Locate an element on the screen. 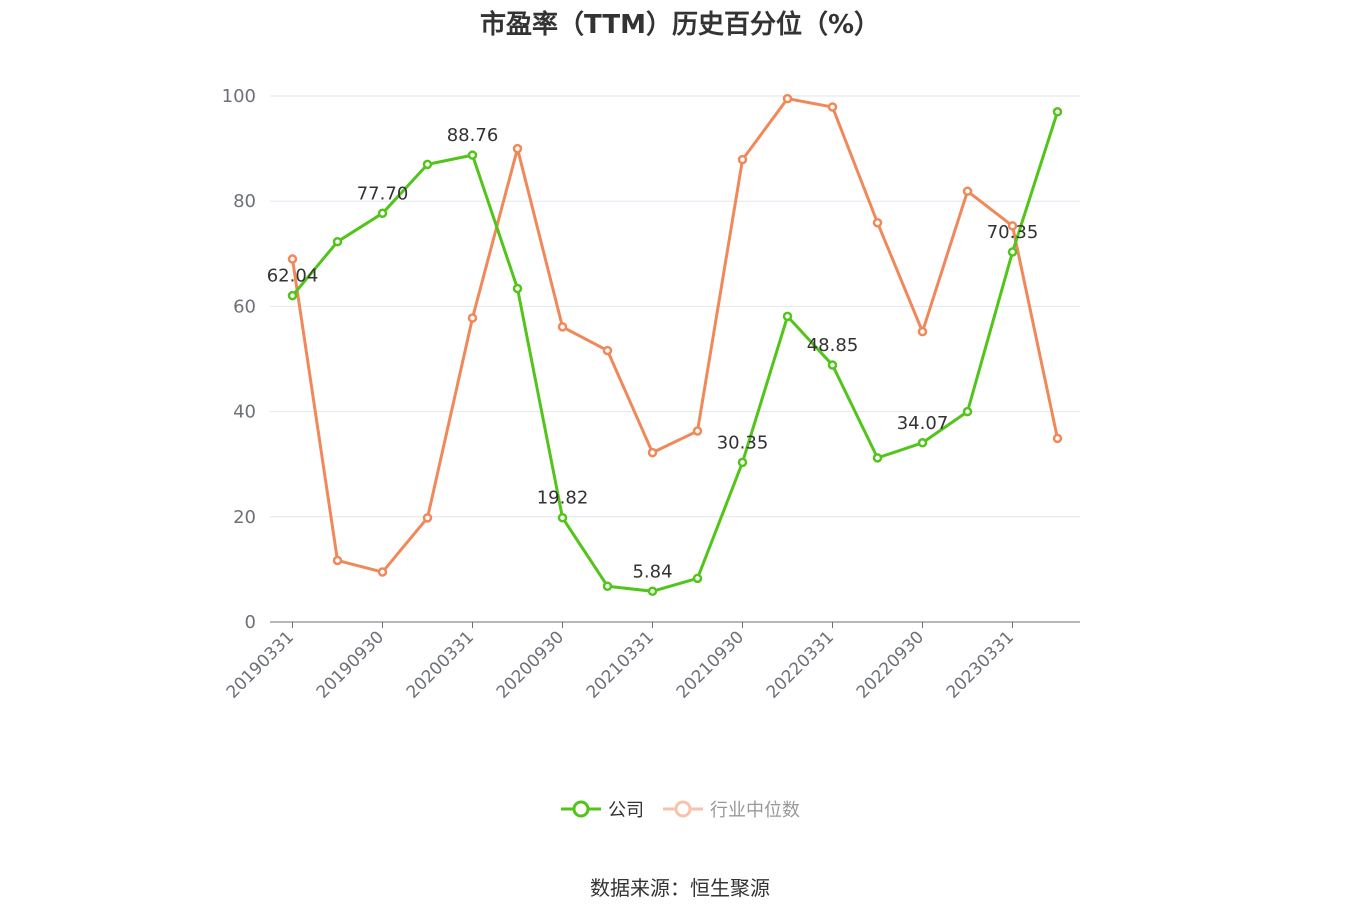  y-tick-label: 60 is located at coordinates (244, 306).